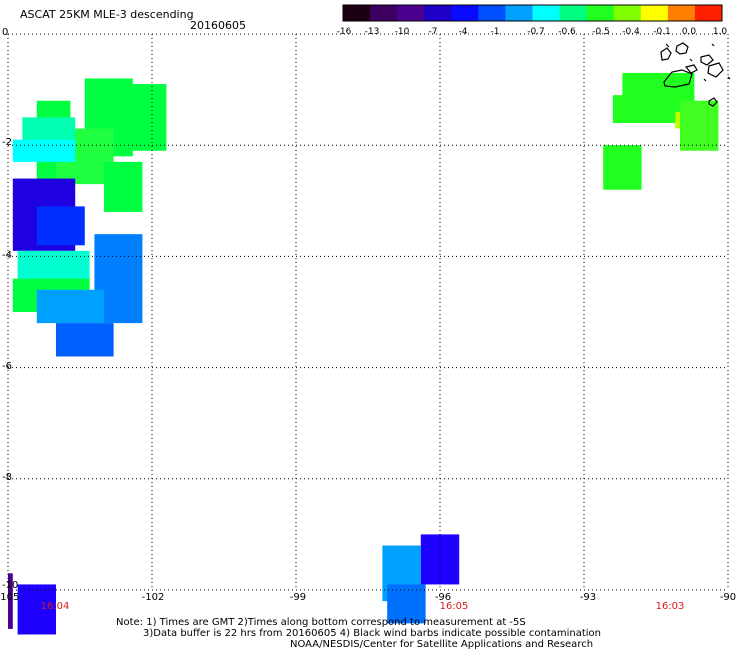  Describe the element at coordinates (7, 142) in the screenshot. I see `y-tick-label: -2` at that location.